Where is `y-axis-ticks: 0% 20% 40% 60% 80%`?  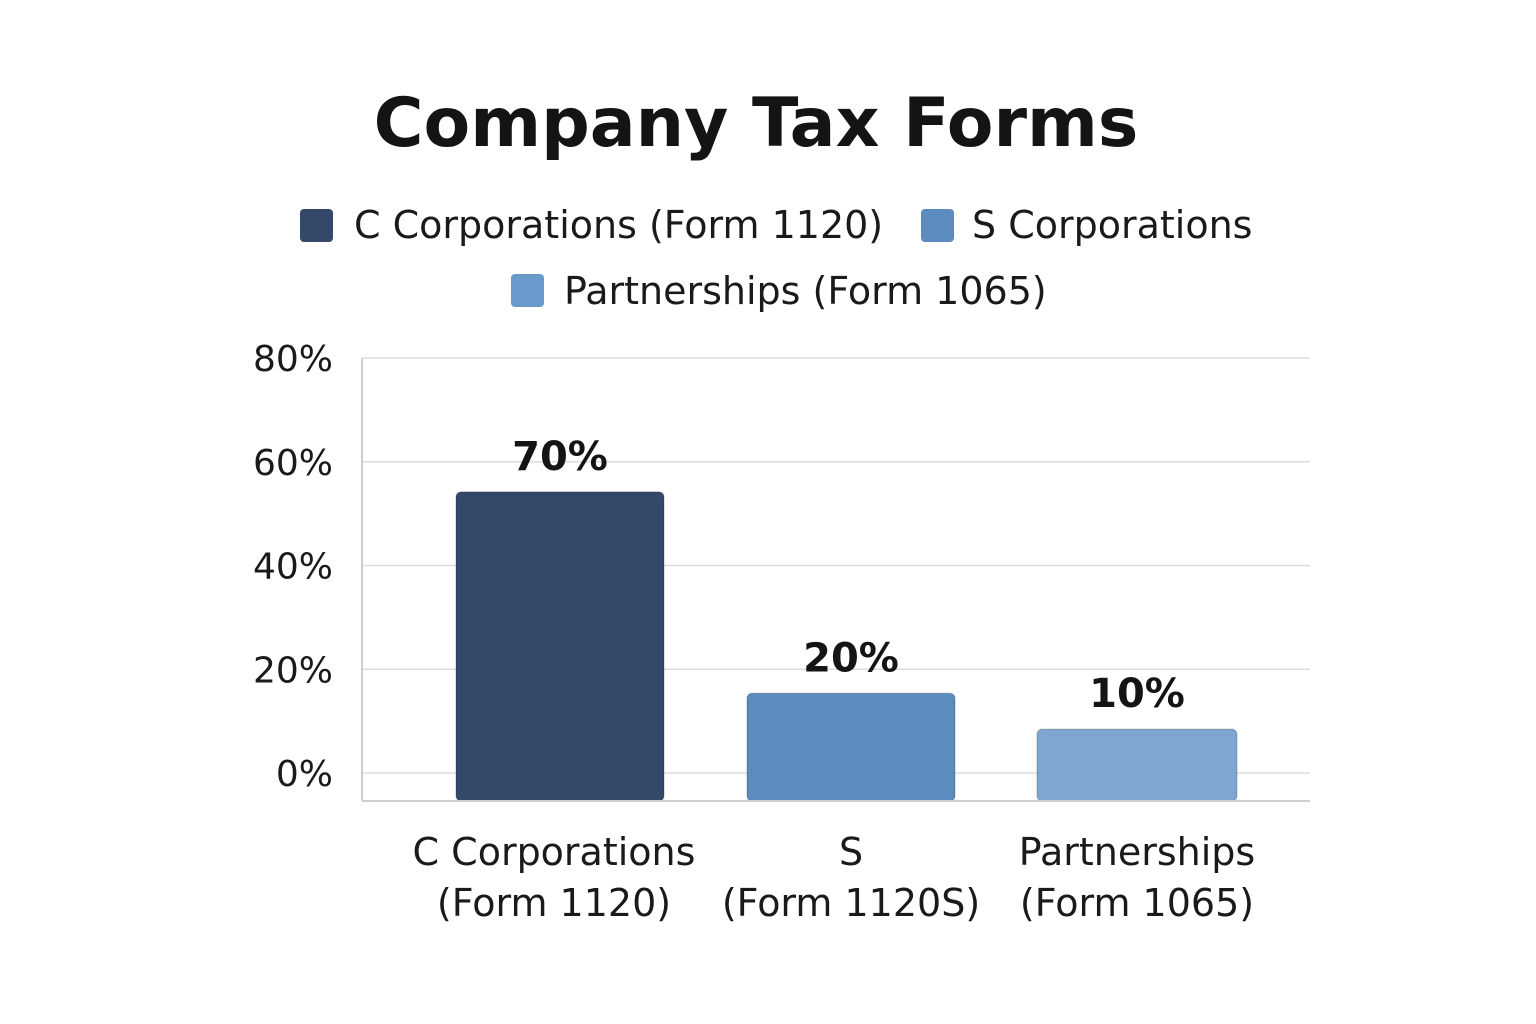
y-axis-ticks: 0% 20% 40% 60% 80% is located at coordinates (293, 567).